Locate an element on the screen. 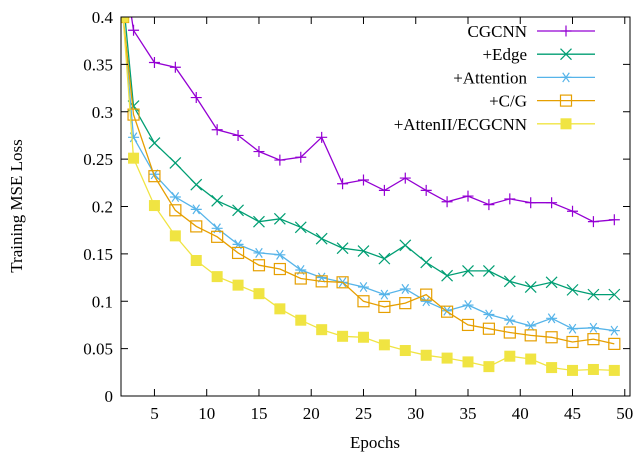 The width and height of the screenshot is (642, 457). x-tick-label: 25 is located at coordinates (363, 413).